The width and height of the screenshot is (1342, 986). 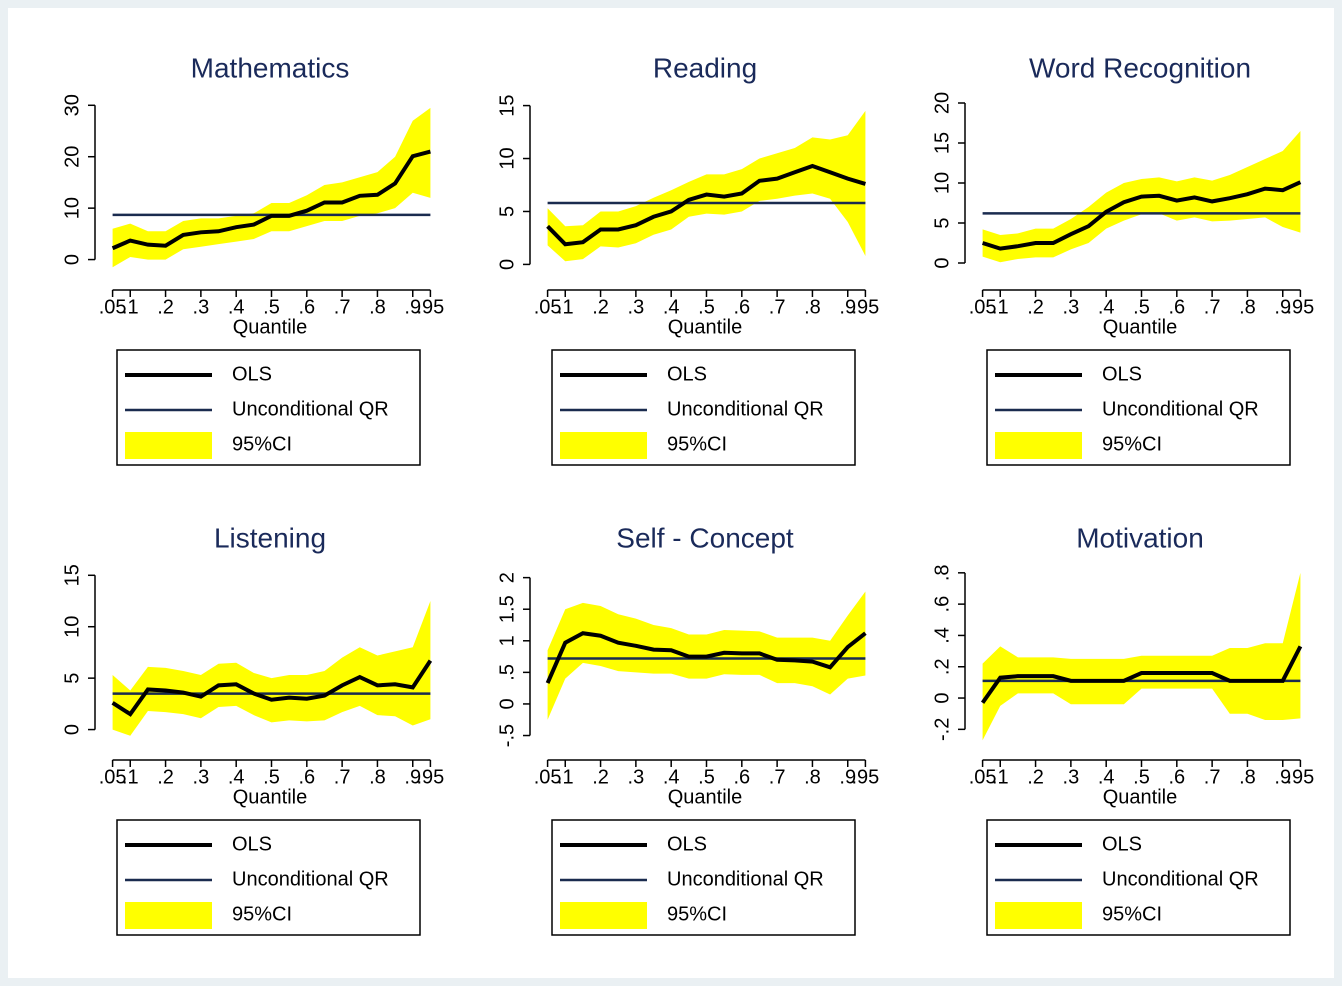 What do you see at coordinates (270, 537) in the screenshot?
I see `chart-title: Listening` at bounding box center [270, 537].